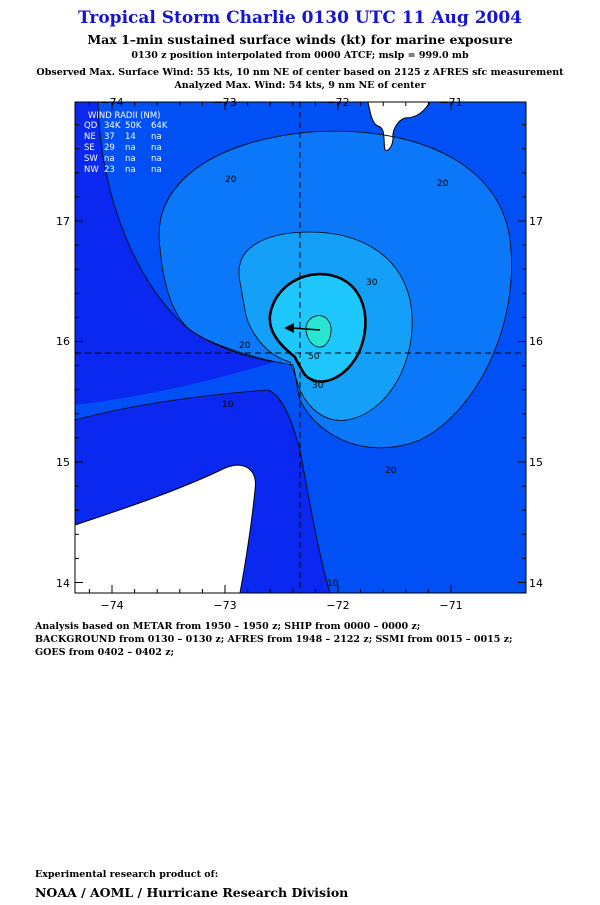 The image size is (600, 905). I want to click on wind-radii-column-header: 64K, so click(159, 126).